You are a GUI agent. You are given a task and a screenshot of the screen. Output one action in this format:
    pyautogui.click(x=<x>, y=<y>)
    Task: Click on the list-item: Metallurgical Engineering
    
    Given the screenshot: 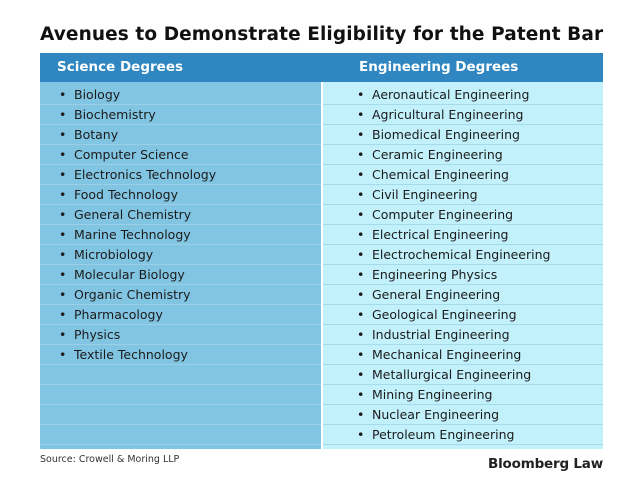 What is the action you would take?
    pyautogui.click(x=444, y=375)
    